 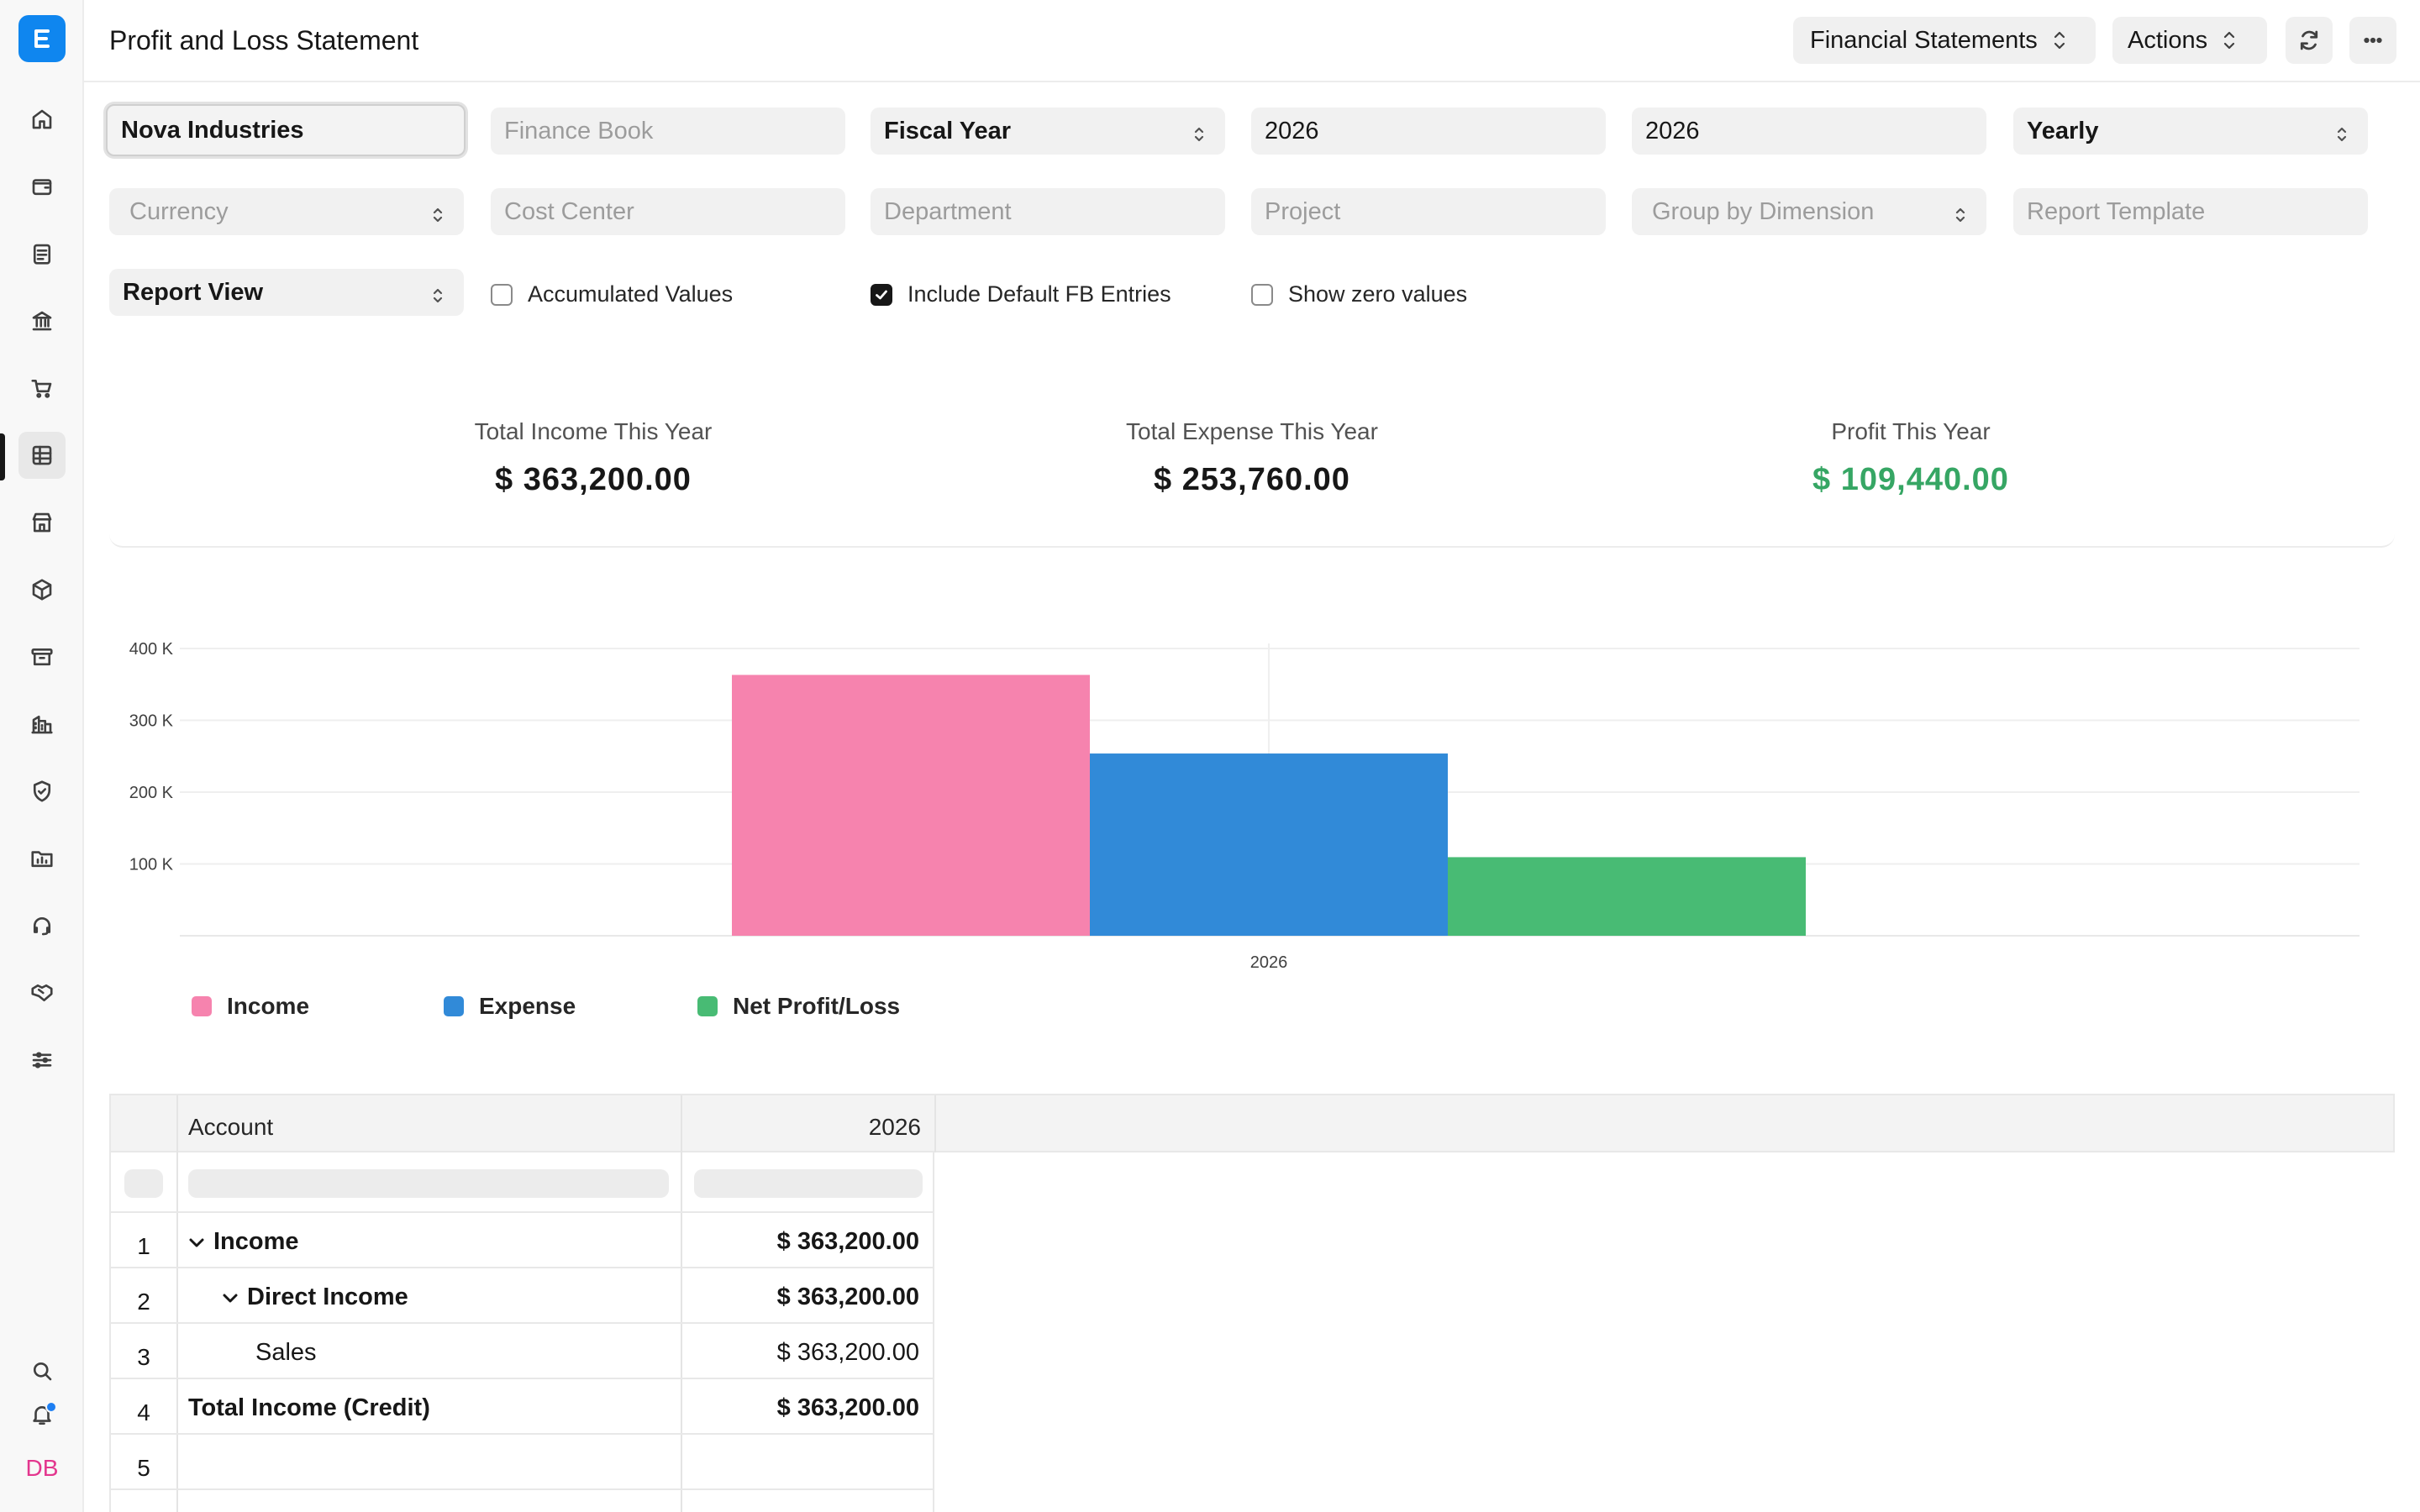 I want to click on actions-button: Actions, so click(x=2189, y=40).